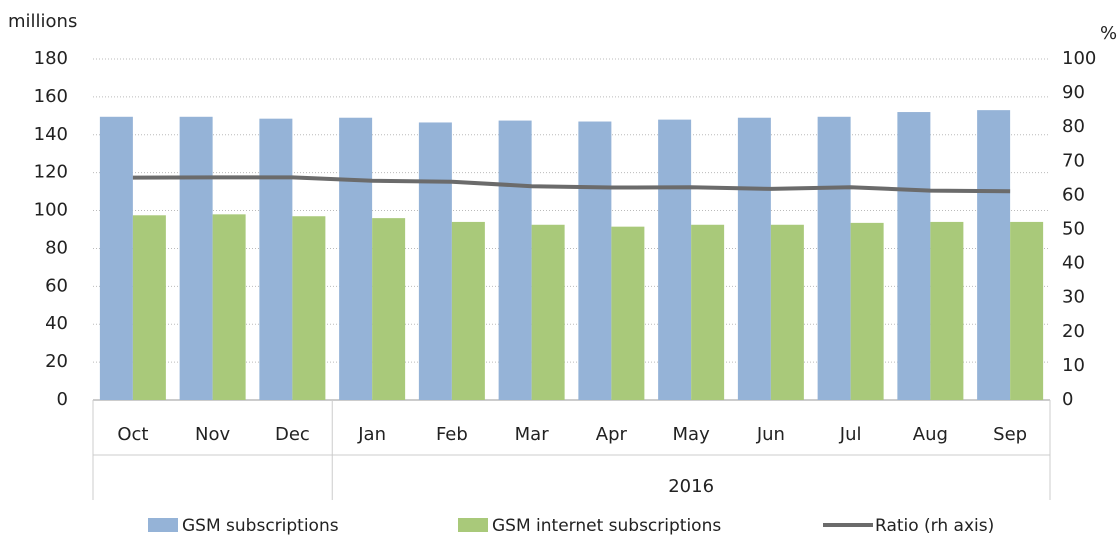 Image resolution: width=1119 pixels, height=552 pixels. What do you see at coordinates (51, 210) in the screenshot?
I see `y-tick-label: 100` at bounding box center [51, 210].